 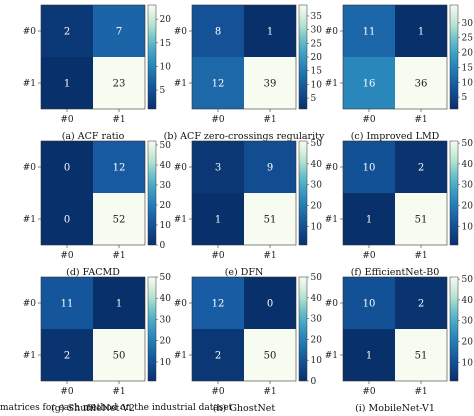 I want to click on panel-caption: (f) EfficientNet-B0, so click(x=395, y=272).